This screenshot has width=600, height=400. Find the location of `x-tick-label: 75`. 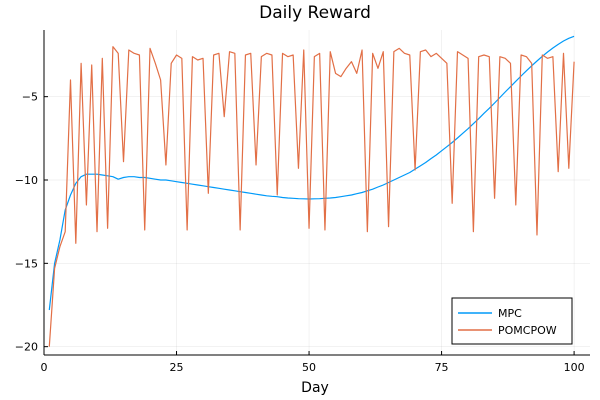

x-tick-label: 75 is located at coordinates (442, 367).